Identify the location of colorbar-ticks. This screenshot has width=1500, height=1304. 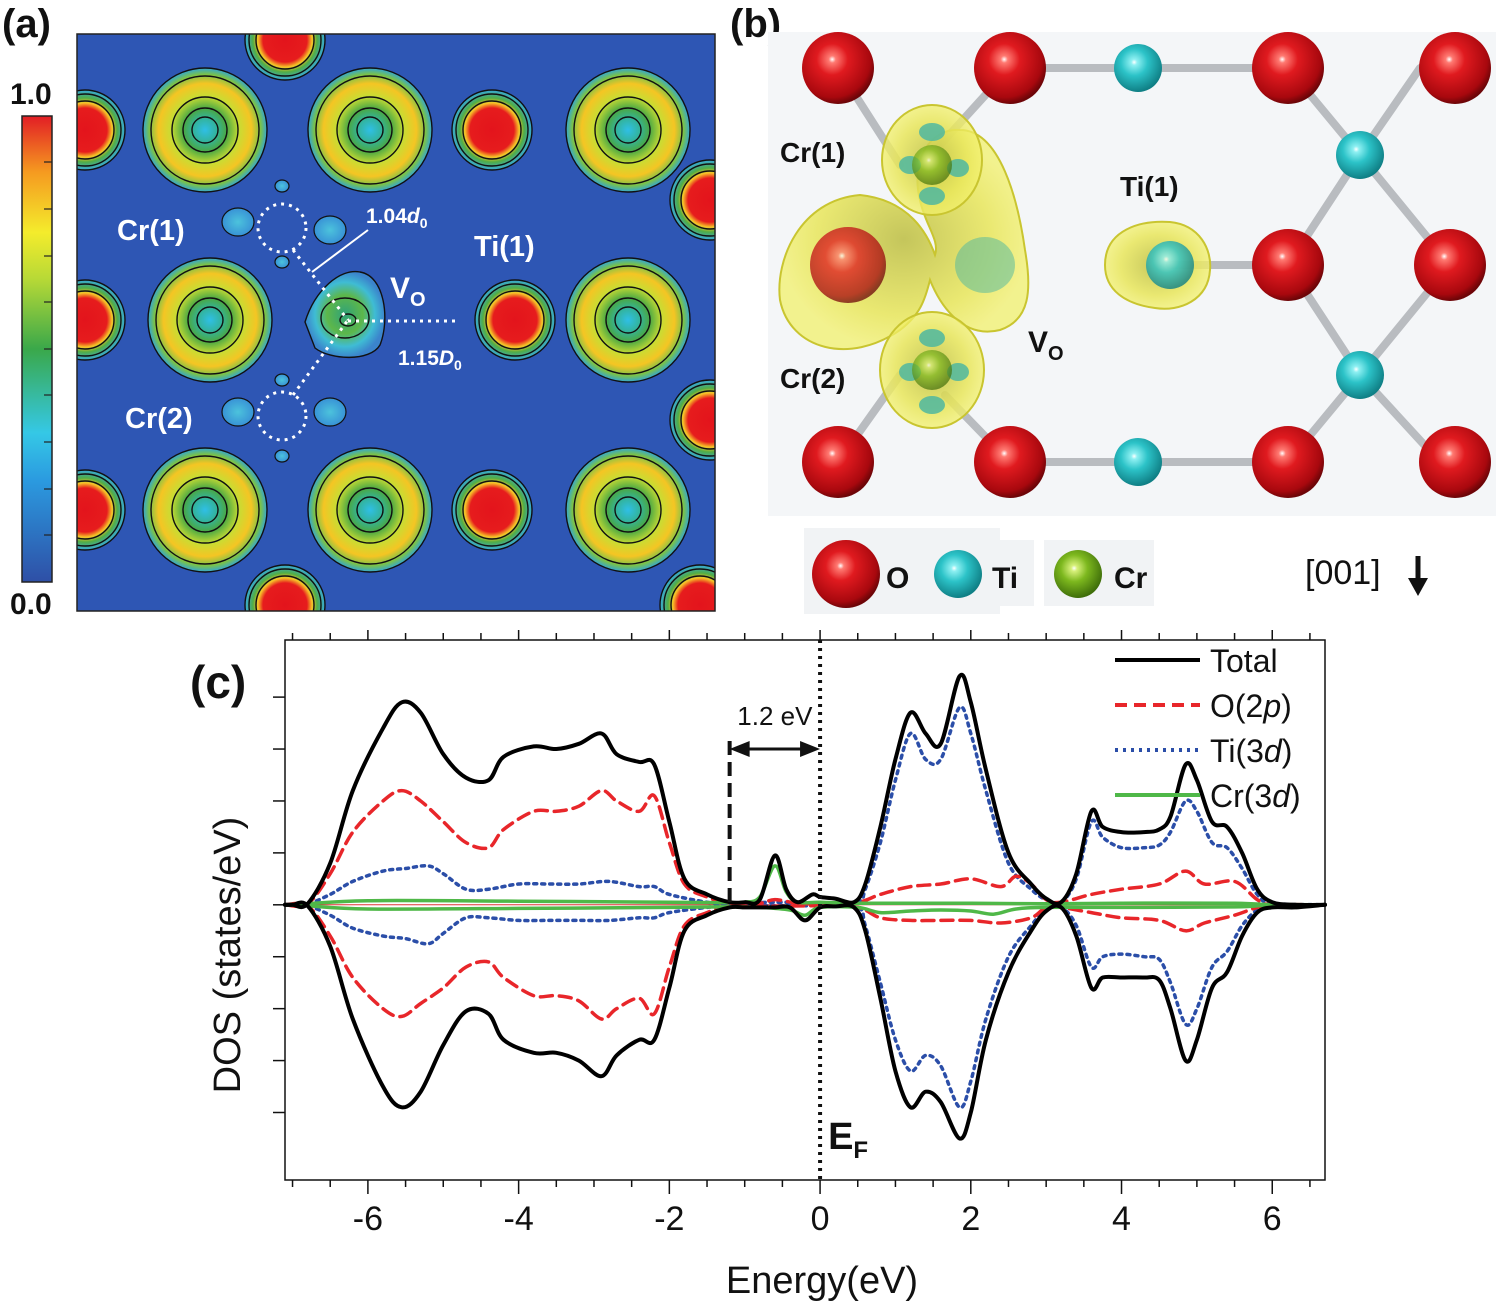
(48, 348).